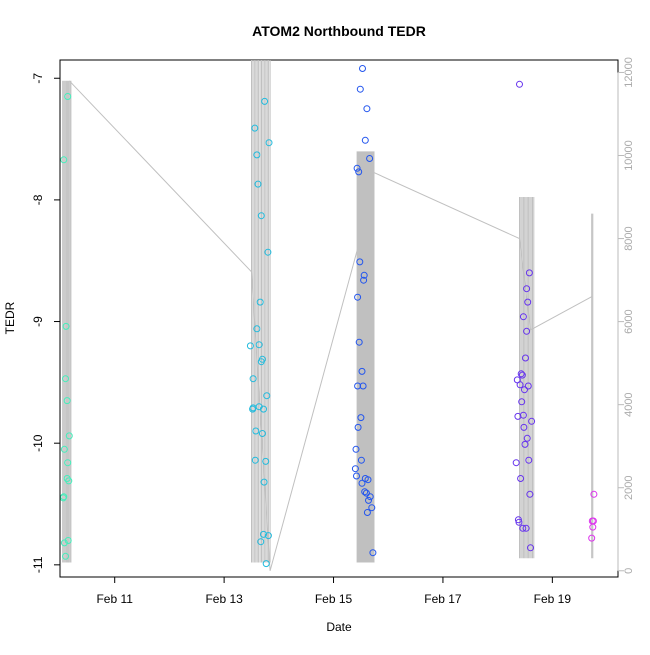 The image size is (650, 655). What do you see at coordinates (38, 199) in the screenshot?
I see `y-tick-label: -8` at bounding box center [38, 199].